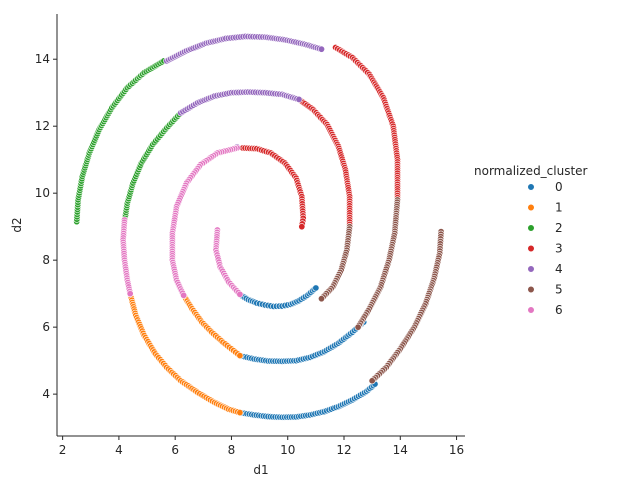 The image size is (617, 492). What do you see at coordinates (46, 394) in the screenshot?
I see `y-tick-label: 4` at bounding box center [46, 394].